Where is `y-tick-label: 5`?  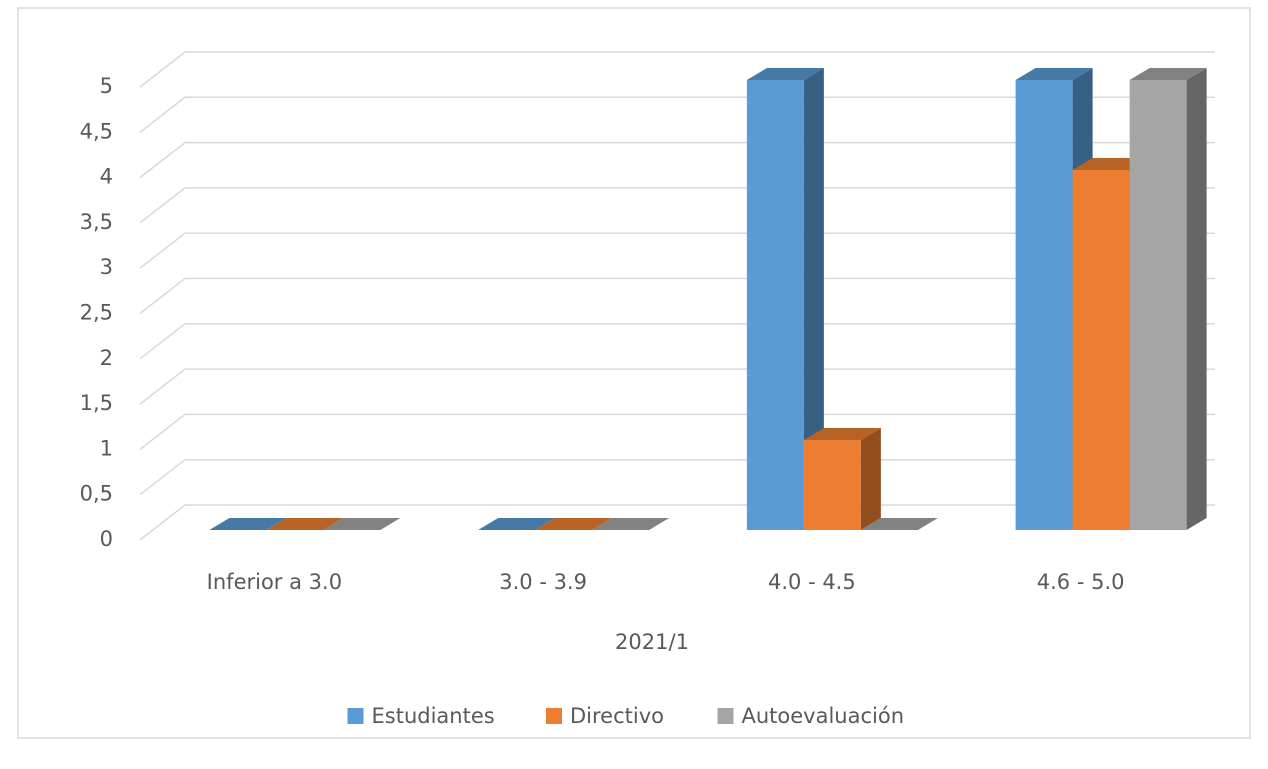 y-tick-label: 5 is located at coordinates (106, 86).